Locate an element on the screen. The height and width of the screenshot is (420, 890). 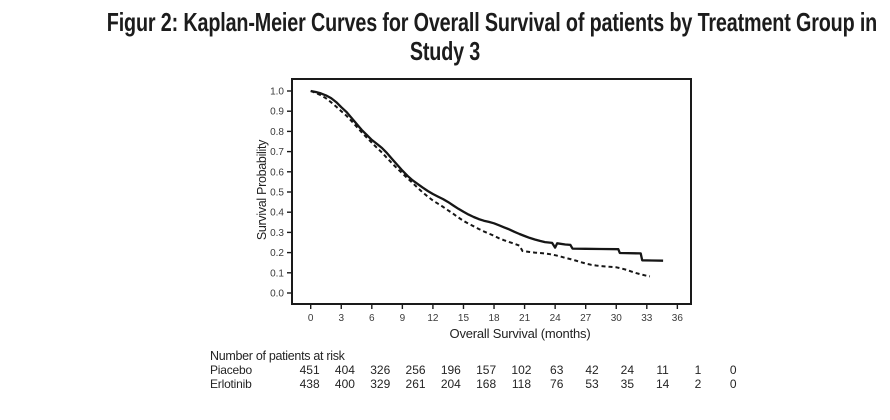
at-risk-count: 400 is located at coordinates (344, 384).